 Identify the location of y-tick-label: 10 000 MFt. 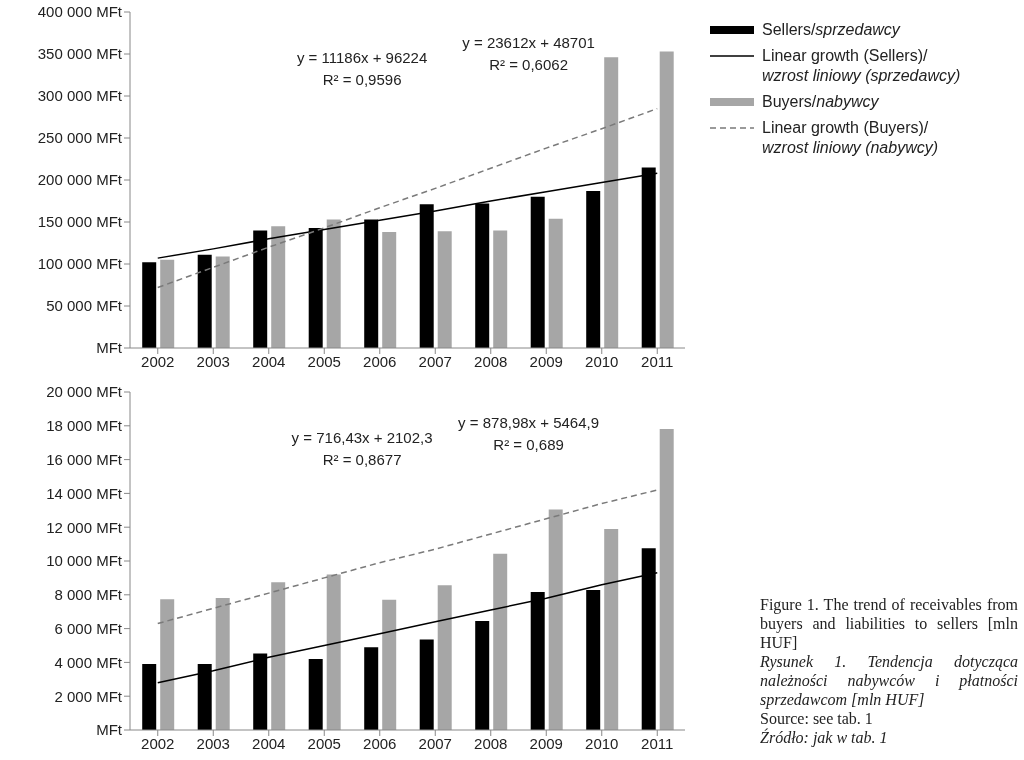
(84, 561).